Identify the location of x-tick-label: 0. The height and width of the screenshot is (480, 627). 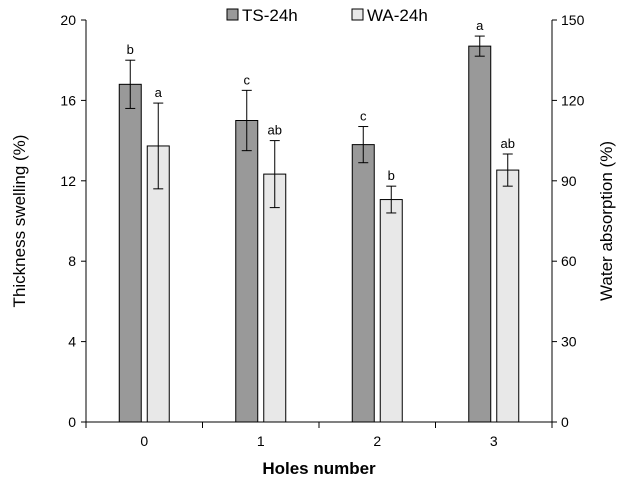
(144, 441).